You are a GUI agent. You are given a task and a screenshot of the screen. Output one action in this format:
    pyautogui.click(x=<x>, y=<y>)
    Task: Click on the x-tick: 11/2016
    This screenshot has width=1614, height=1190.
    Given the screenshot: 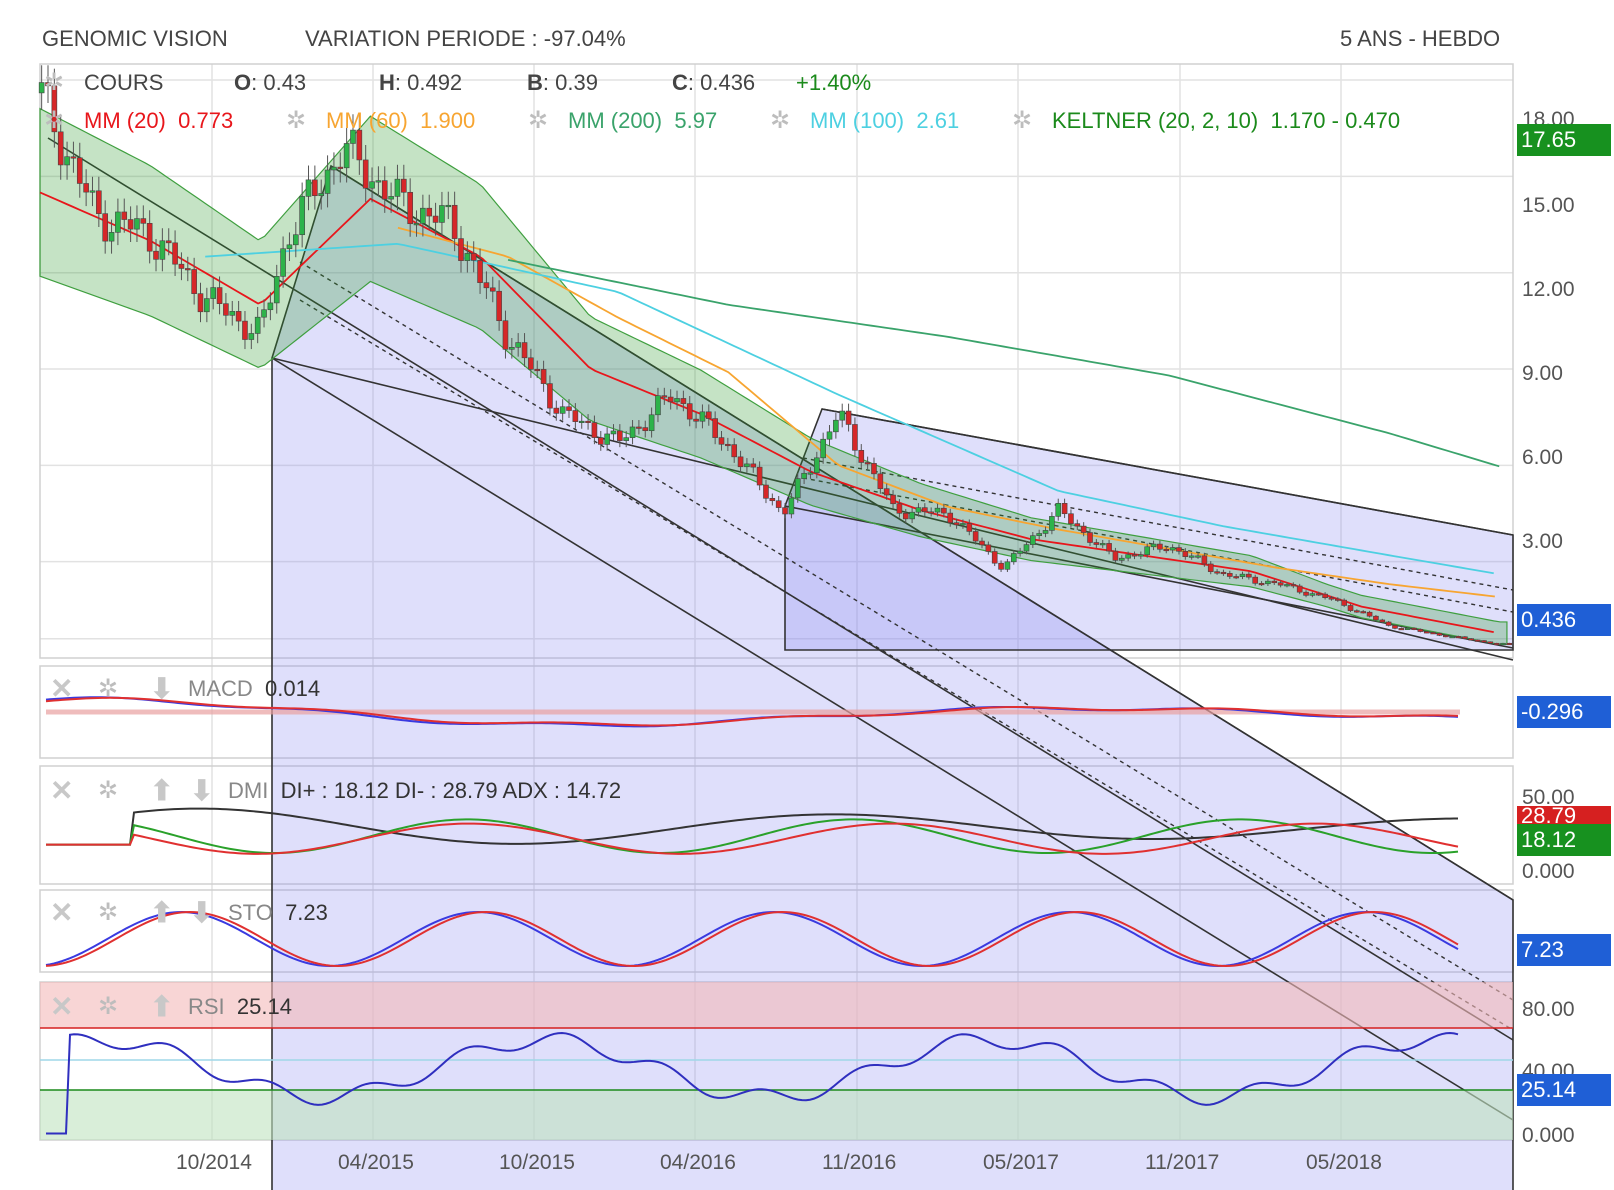 What is the action you would take?
    pyautogui.click(x=859, y=1162)
    